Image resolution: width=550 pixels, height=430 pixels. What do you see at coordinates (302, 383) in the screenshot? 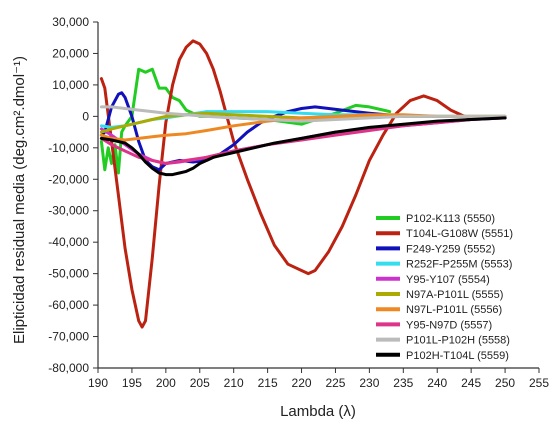
I see `x-tick-label: 220` at bounding box center [302, 383].